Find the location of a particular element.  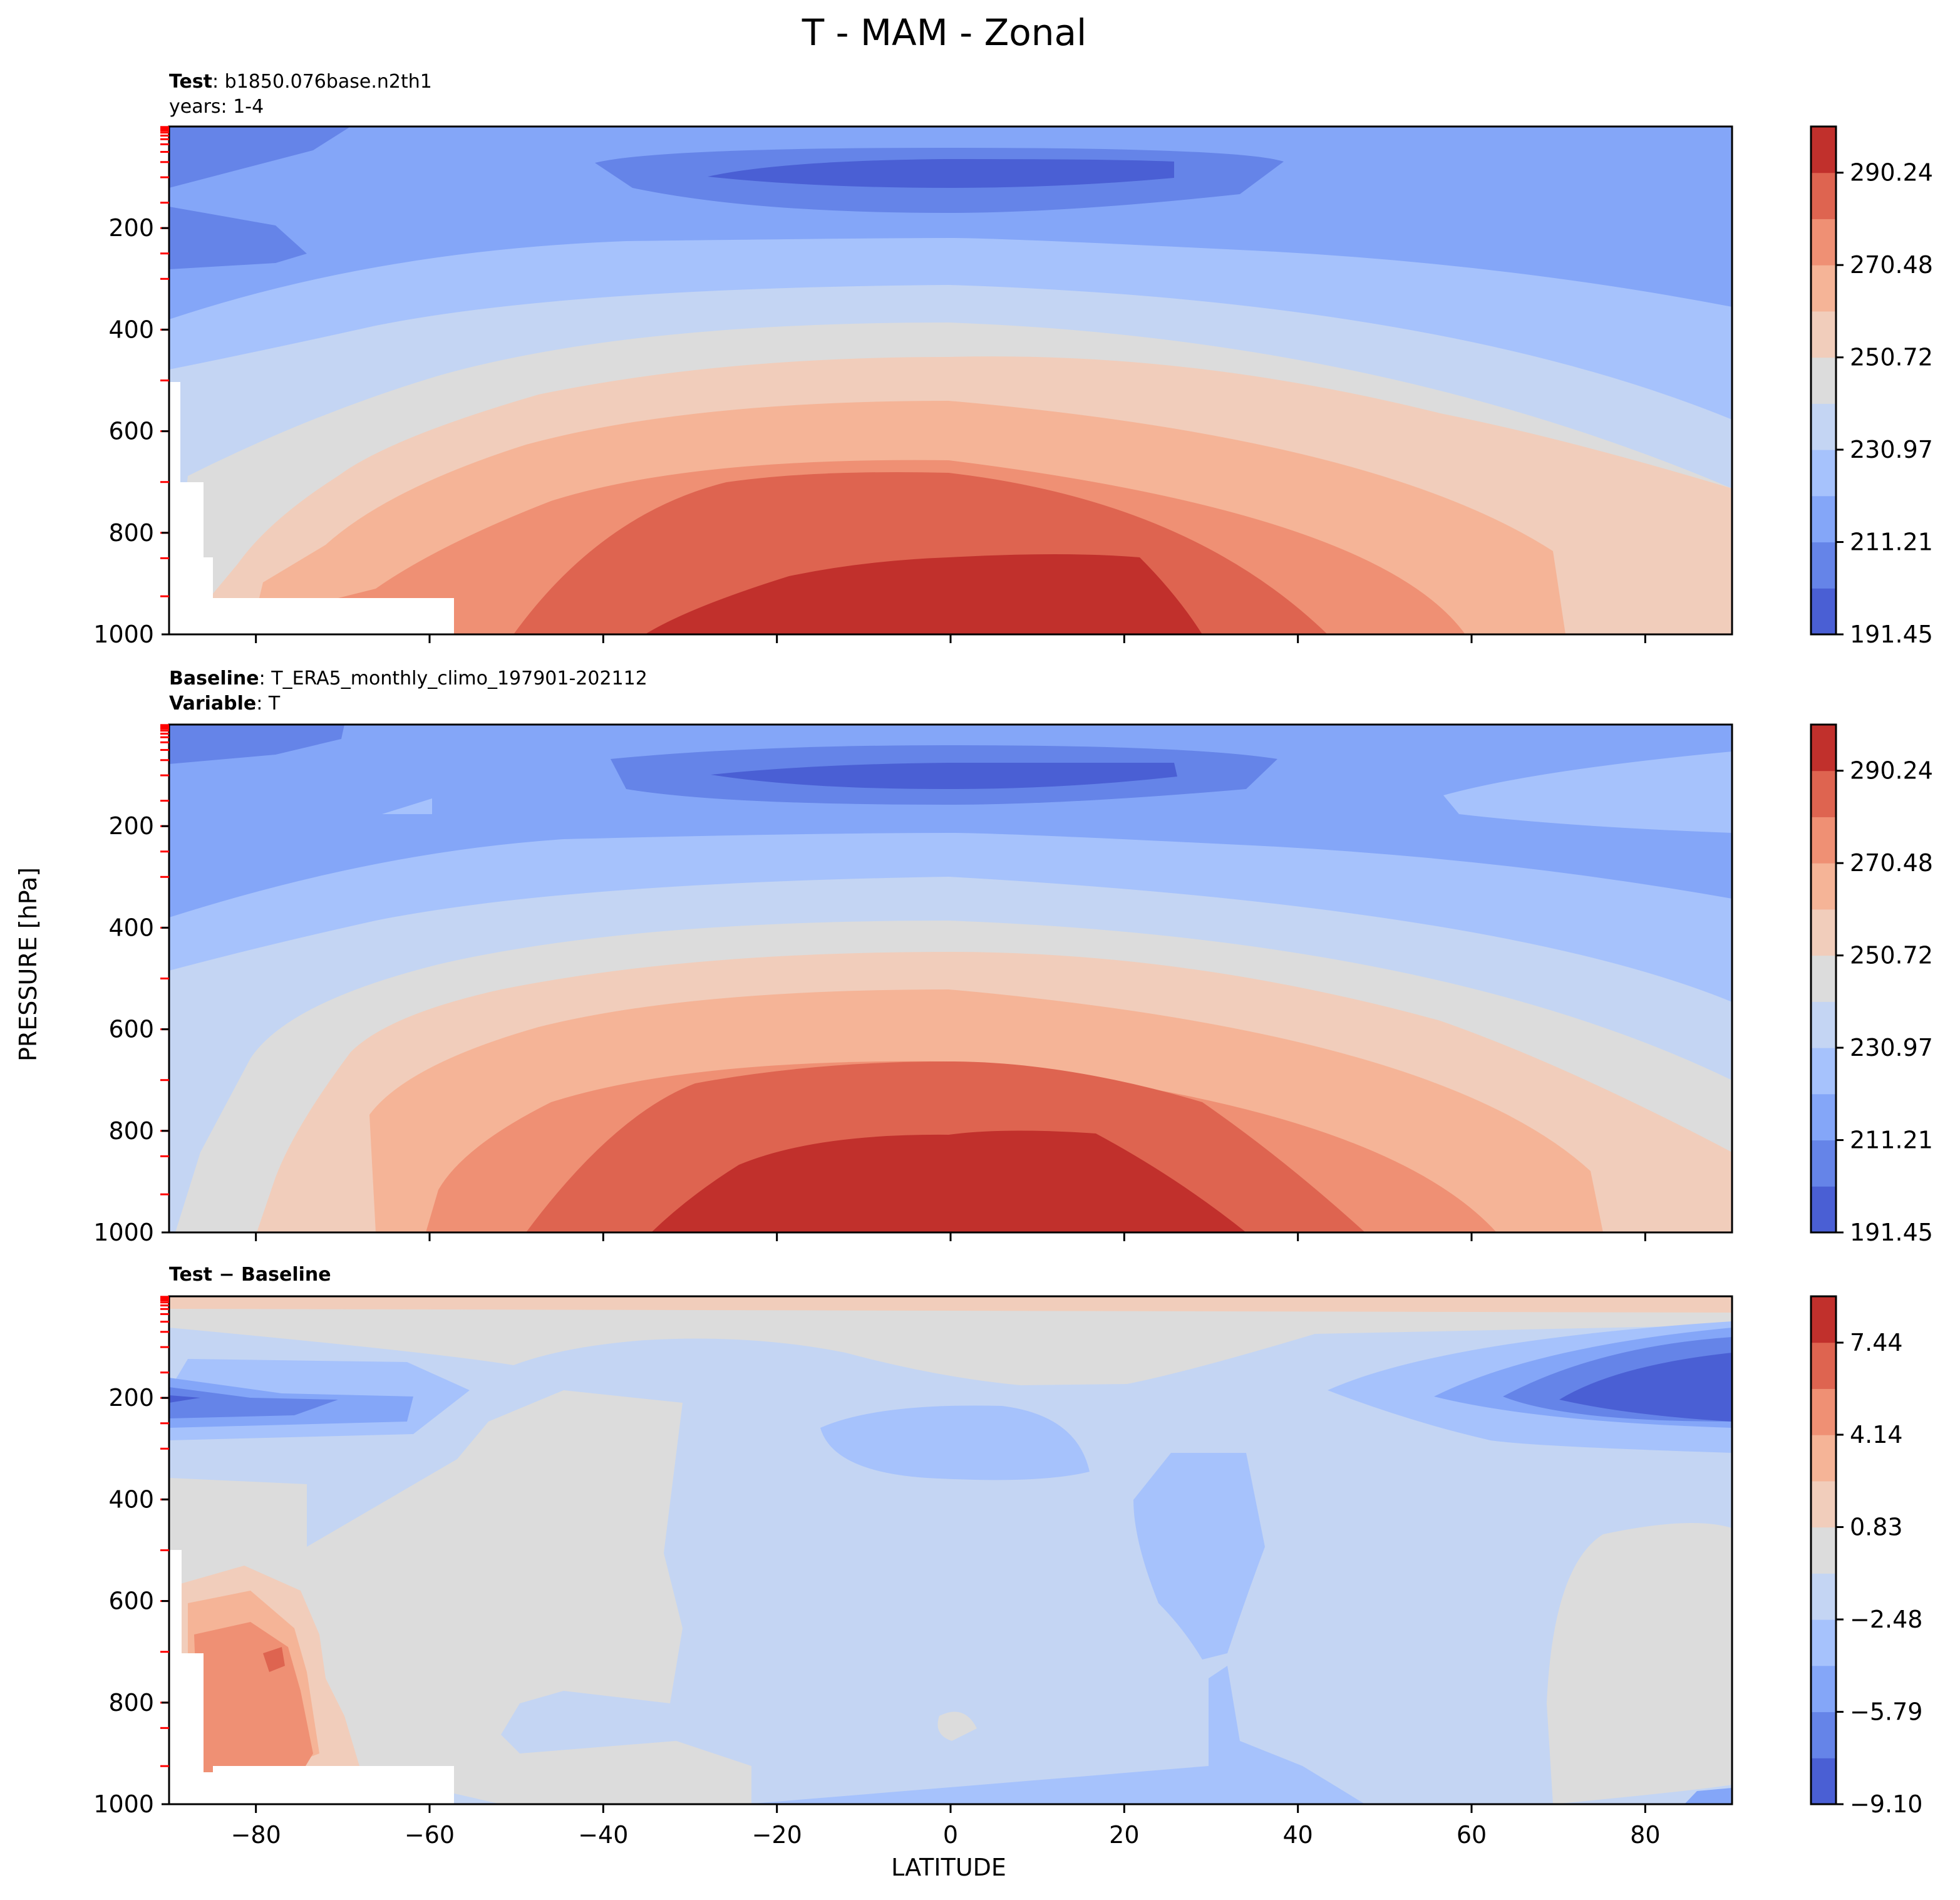

panel-baseline-header-2: Variable: T is located at coordinates (225, 704).